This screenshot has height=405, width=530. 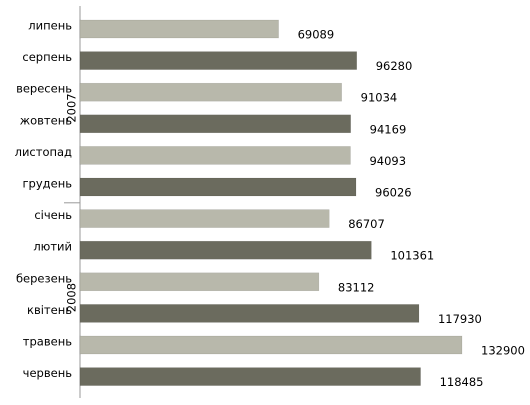 I want to click on value-label: 94093, so click(x=387, y=161).